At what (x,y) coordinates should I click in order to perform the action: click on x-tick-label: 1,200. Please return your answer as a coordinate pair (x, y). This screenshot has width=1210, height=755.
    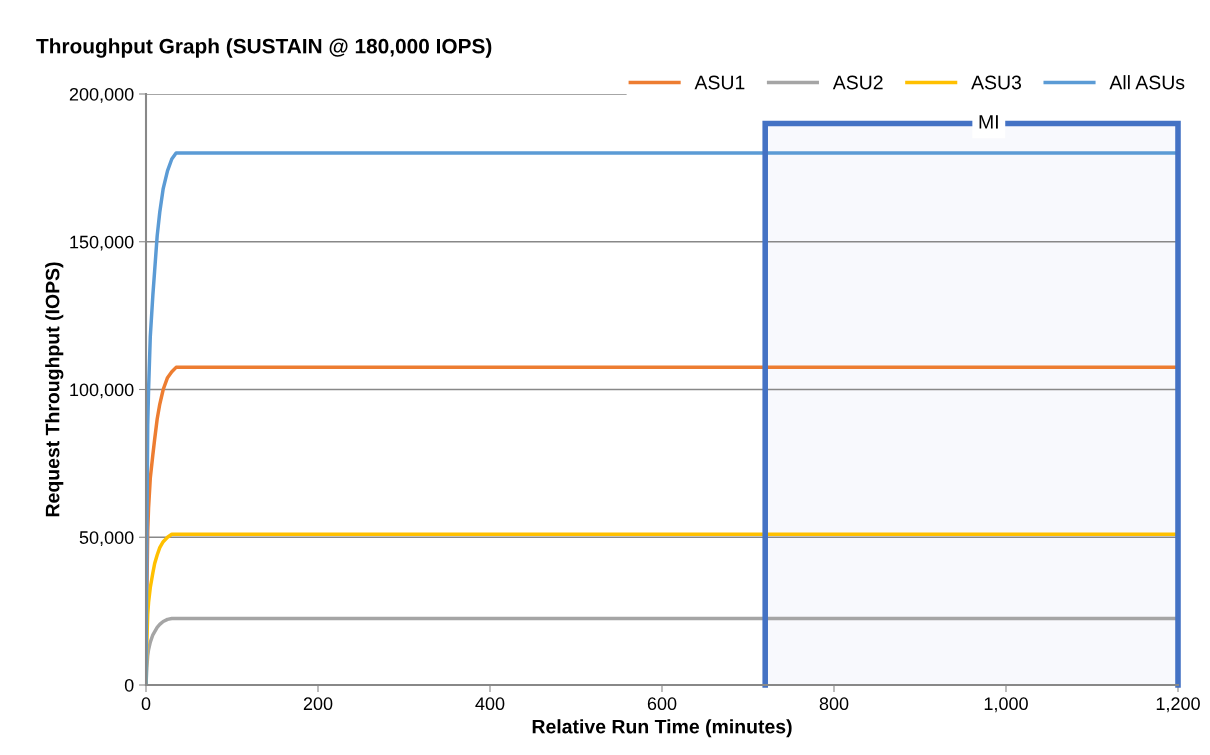
    Looking at the image, I should click on (1178, 705).